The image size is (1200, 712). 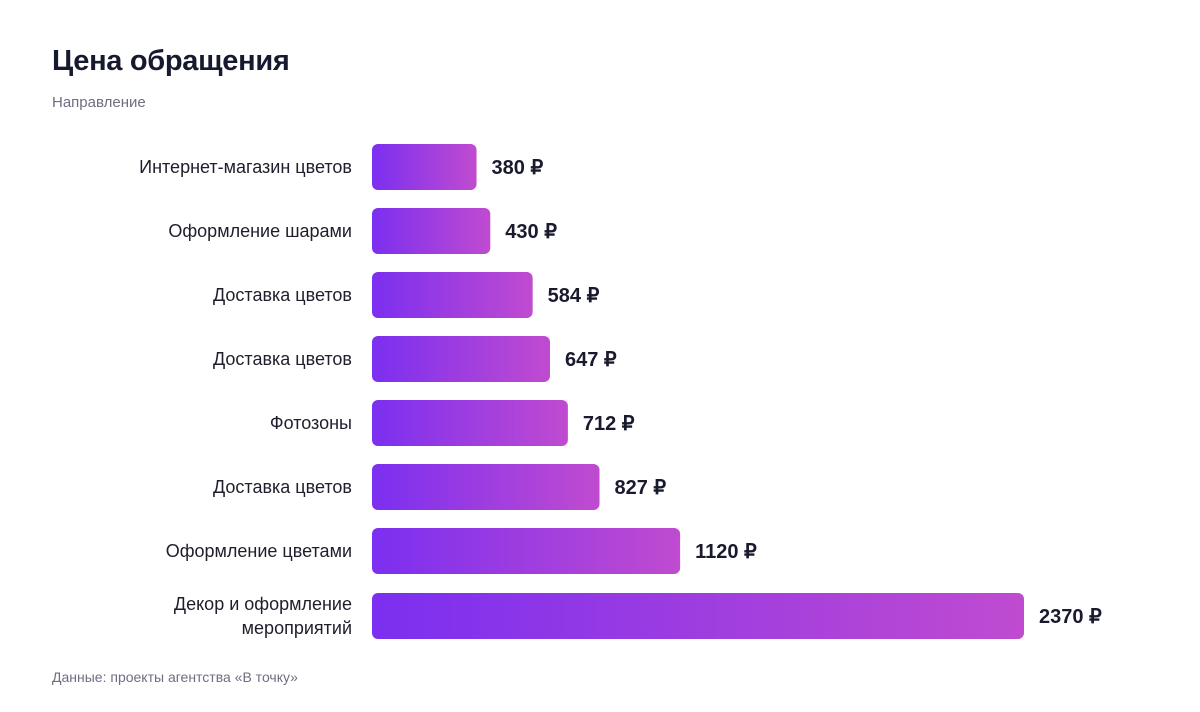 I want to click on value-label: 430 ₽, so click(x=531, y=232).